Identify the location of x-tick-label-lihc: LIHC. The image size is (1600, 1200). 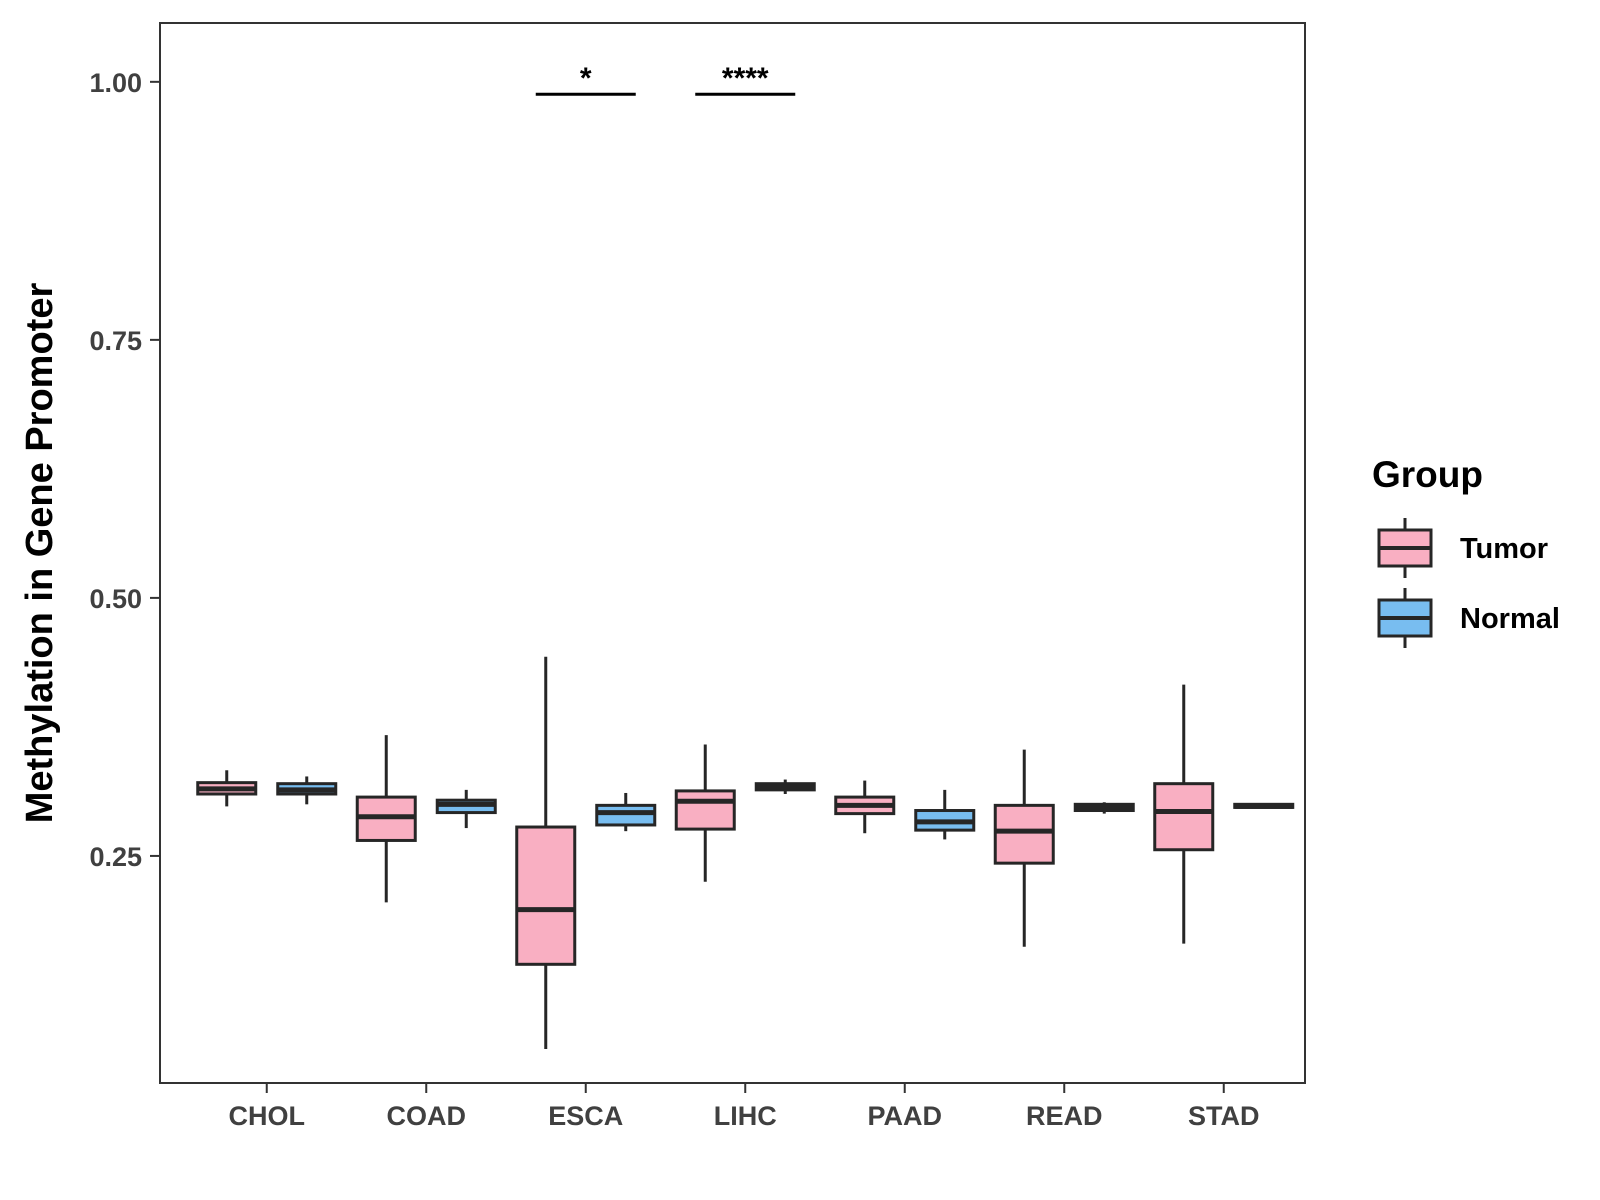
(745, 1116).